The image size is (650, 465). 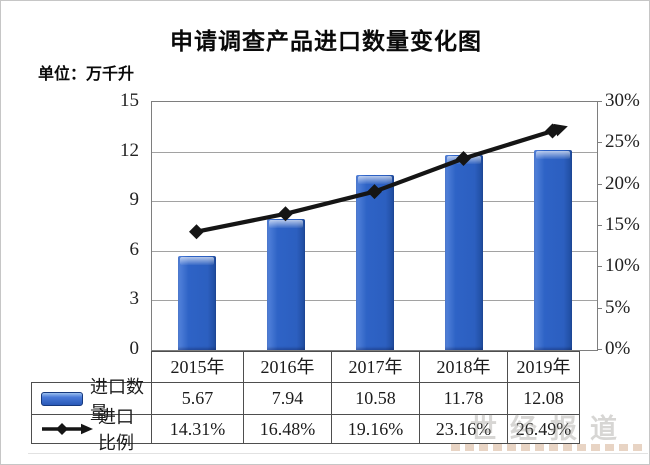 I want to click on y-axis-right-tick: 30%, so click(x=622, y=100).